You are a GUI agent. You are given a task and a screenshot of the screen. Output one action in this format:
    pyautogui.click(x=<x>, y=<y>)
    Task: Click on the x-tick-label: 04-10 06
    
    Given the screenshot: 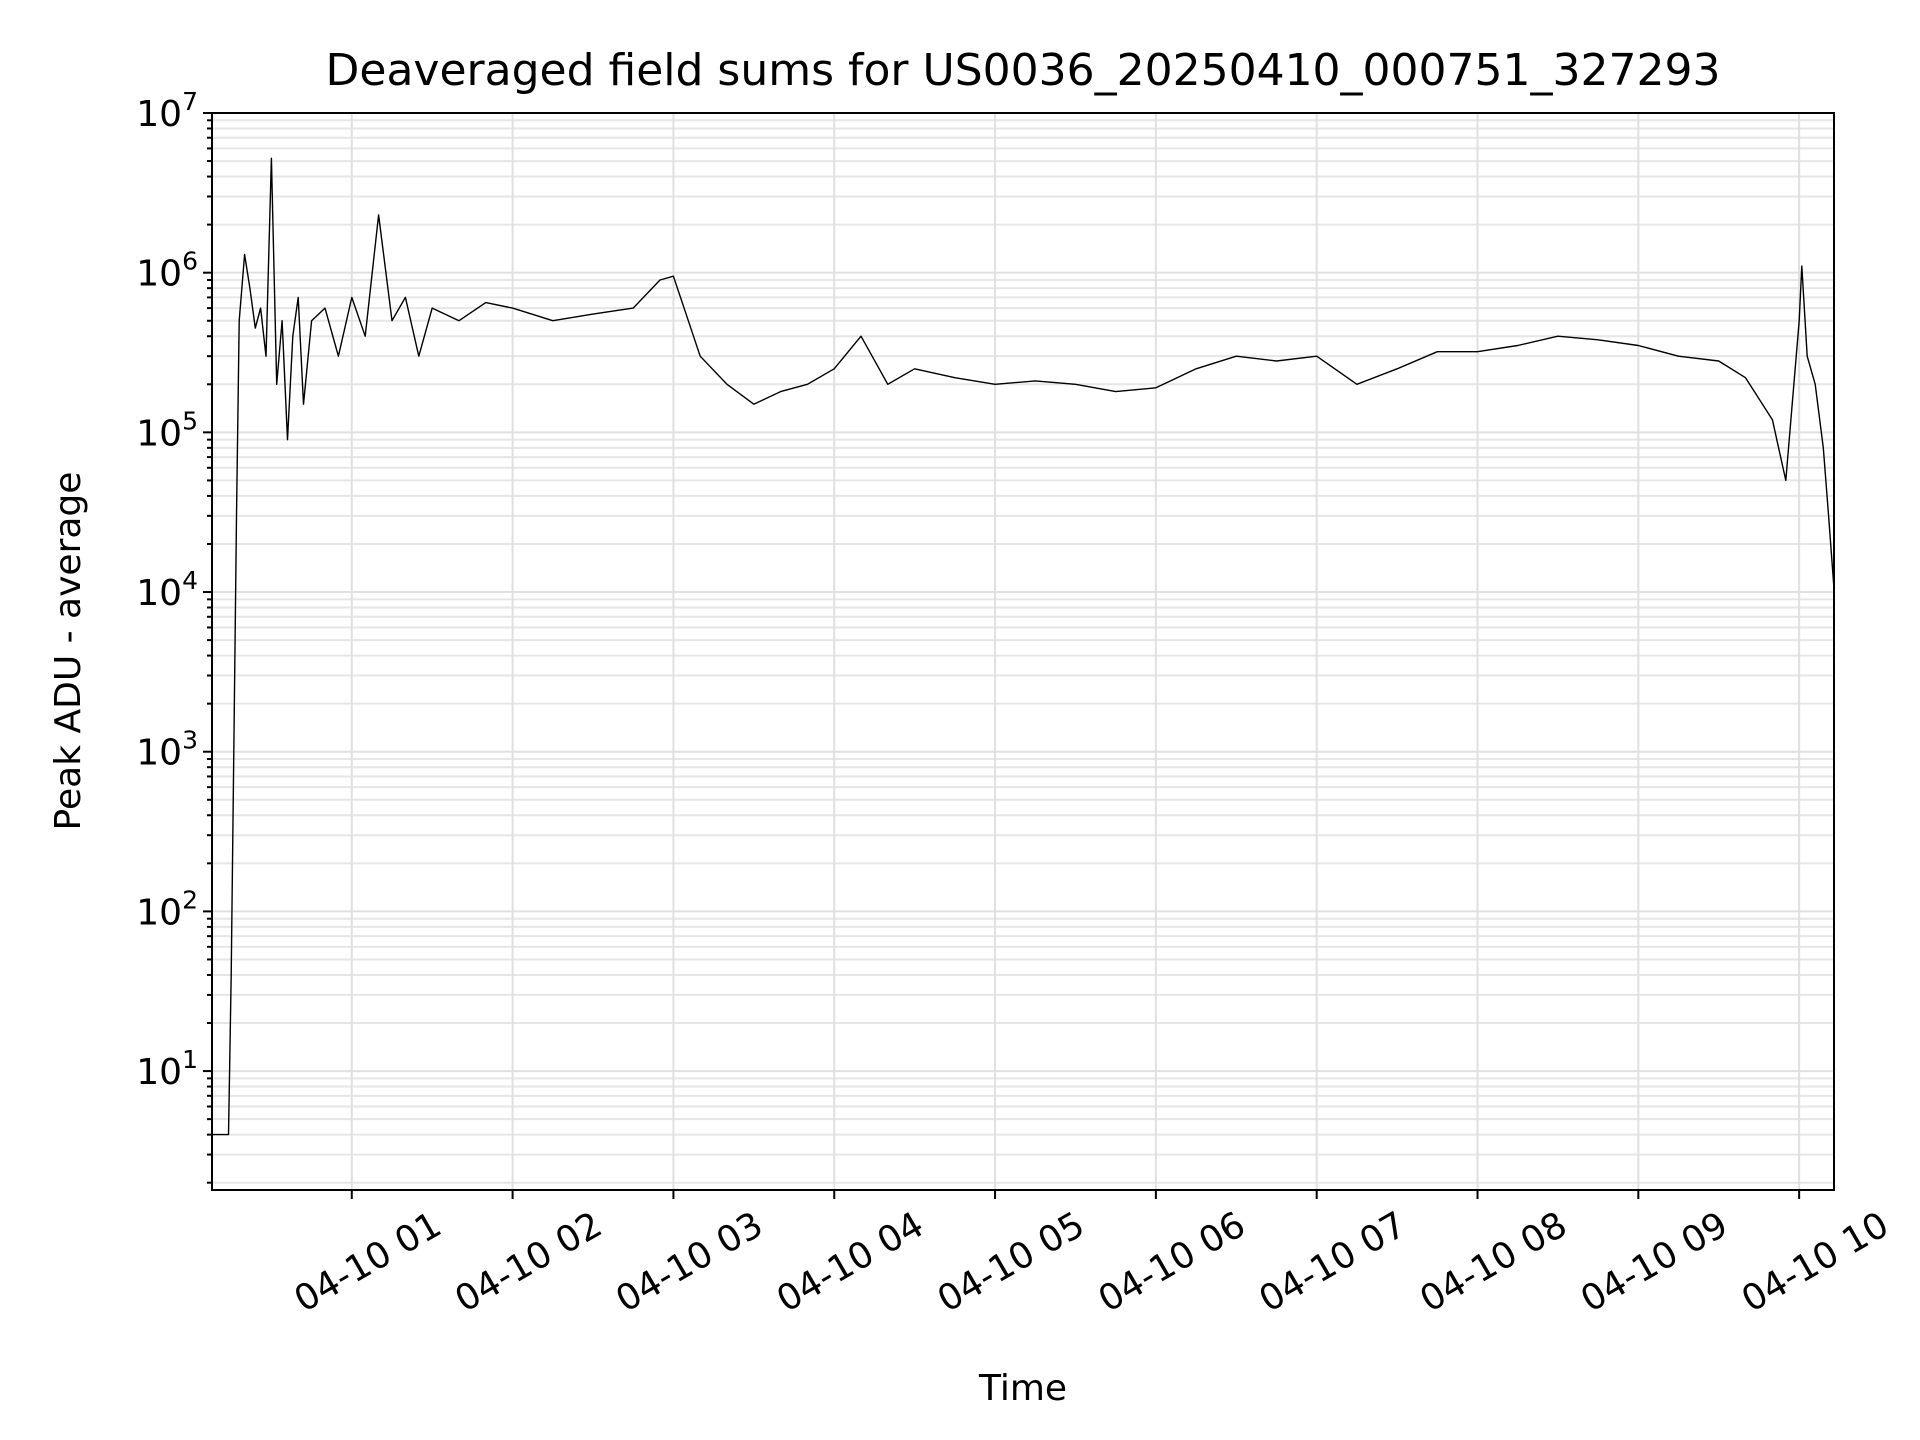 What is the action you would take?
    pyautogui.click(x=1172, y=1262)
    